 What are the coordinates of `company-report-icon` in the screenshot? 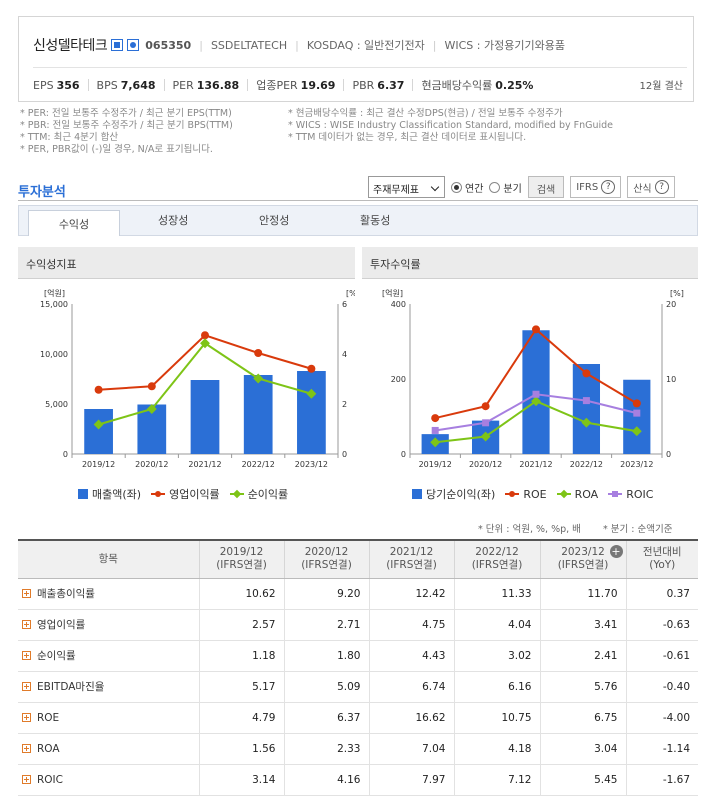 It's located at (133, 45).